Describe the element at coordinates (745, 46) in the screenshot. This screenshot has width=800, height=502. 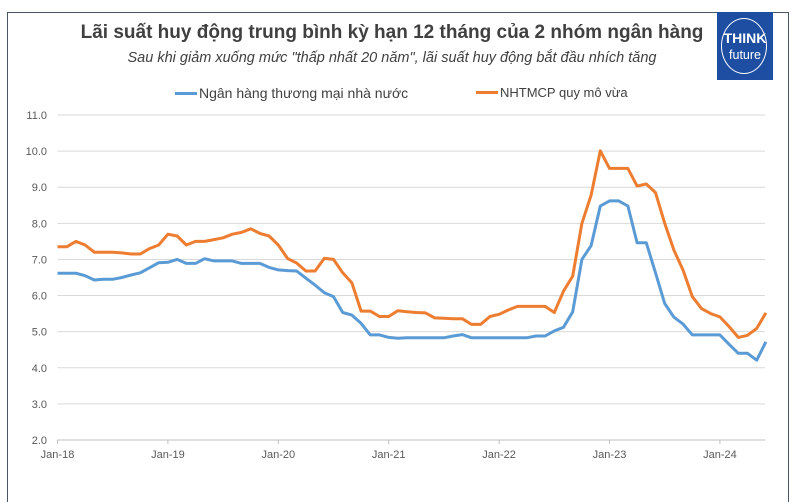
I see `think-future-logo: THINK future` at that location.